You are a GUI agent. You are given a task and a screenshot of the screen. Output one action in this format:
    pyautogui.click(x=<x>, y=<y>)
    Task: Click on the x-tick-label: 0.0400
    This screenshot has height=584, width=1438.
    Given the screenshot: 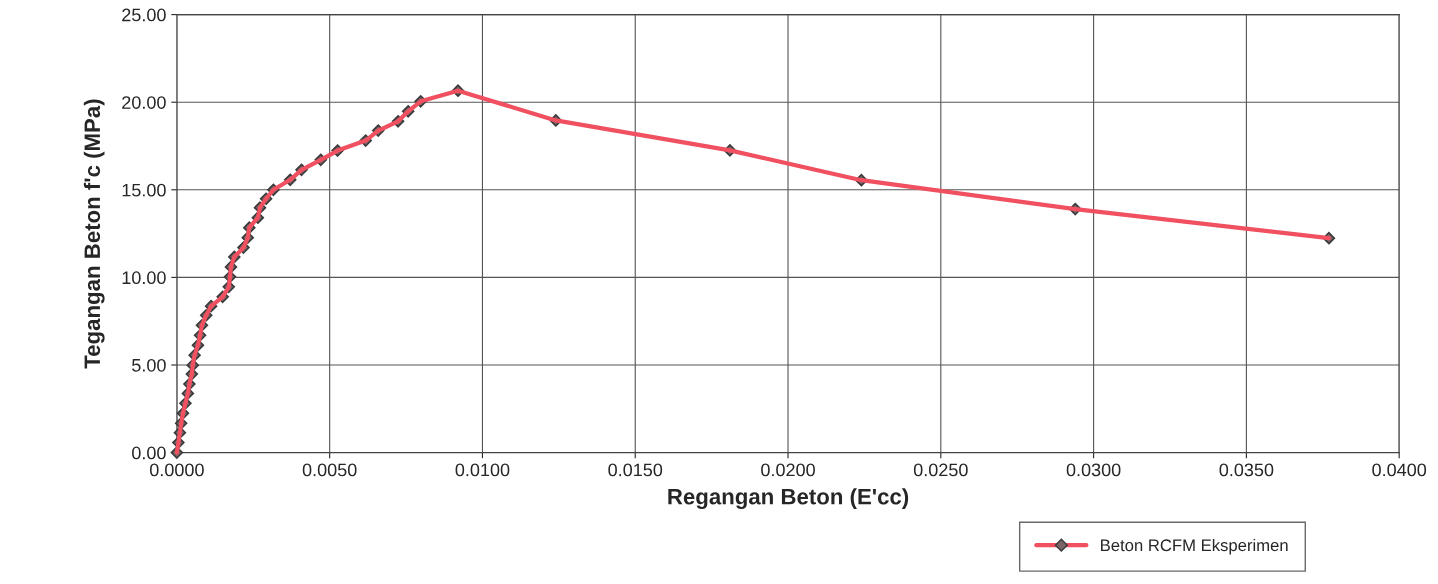 What is the action you would take?
    pyautogui.click(x=1399, y=470)
    